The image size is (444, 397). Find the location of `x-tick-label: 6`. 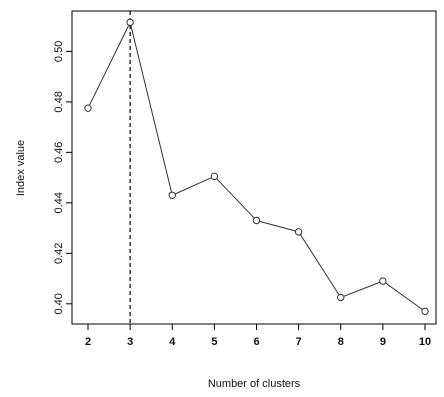

x-tick-label: 6 is located at coordinates (256, 342).